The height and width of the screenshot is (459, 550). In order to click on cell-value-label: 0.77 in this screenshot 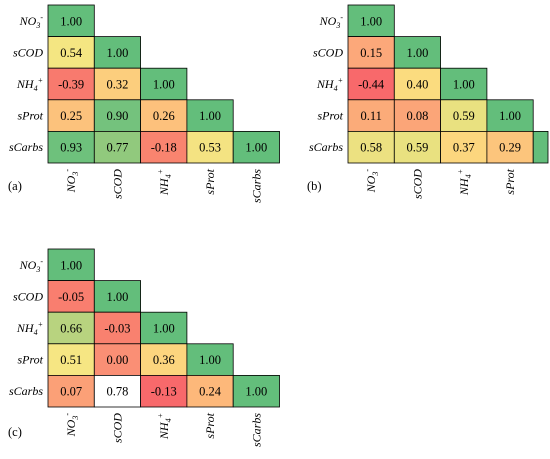, I will do `click(118, 148)`.